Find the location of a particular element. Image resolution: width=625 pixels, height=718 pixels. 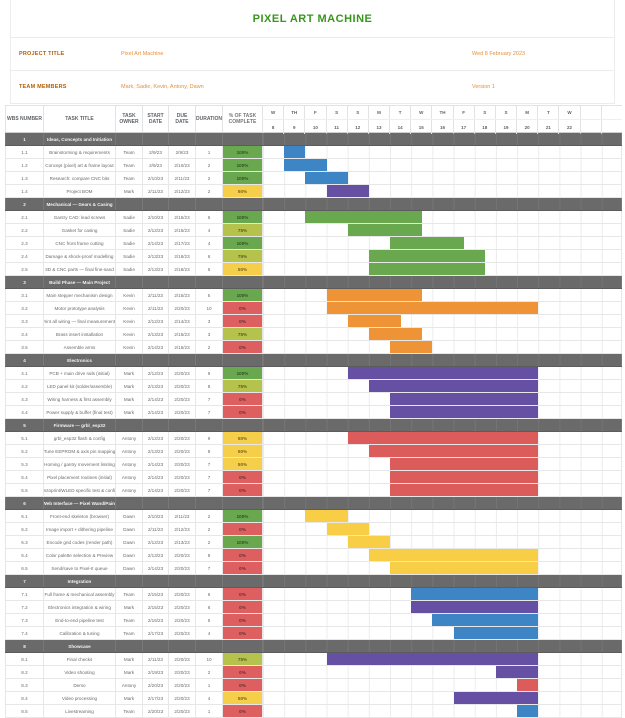

task-title-cell: Damage & shock-proof modelling is located at coordinates (79, 256).